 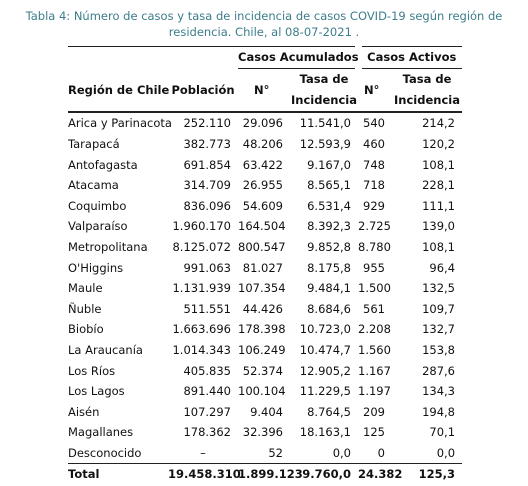 What do you see at coordinates (201, 349) in the screenshot?
I see `value-cell: 1.014.343` at bounding box center [201, 349].